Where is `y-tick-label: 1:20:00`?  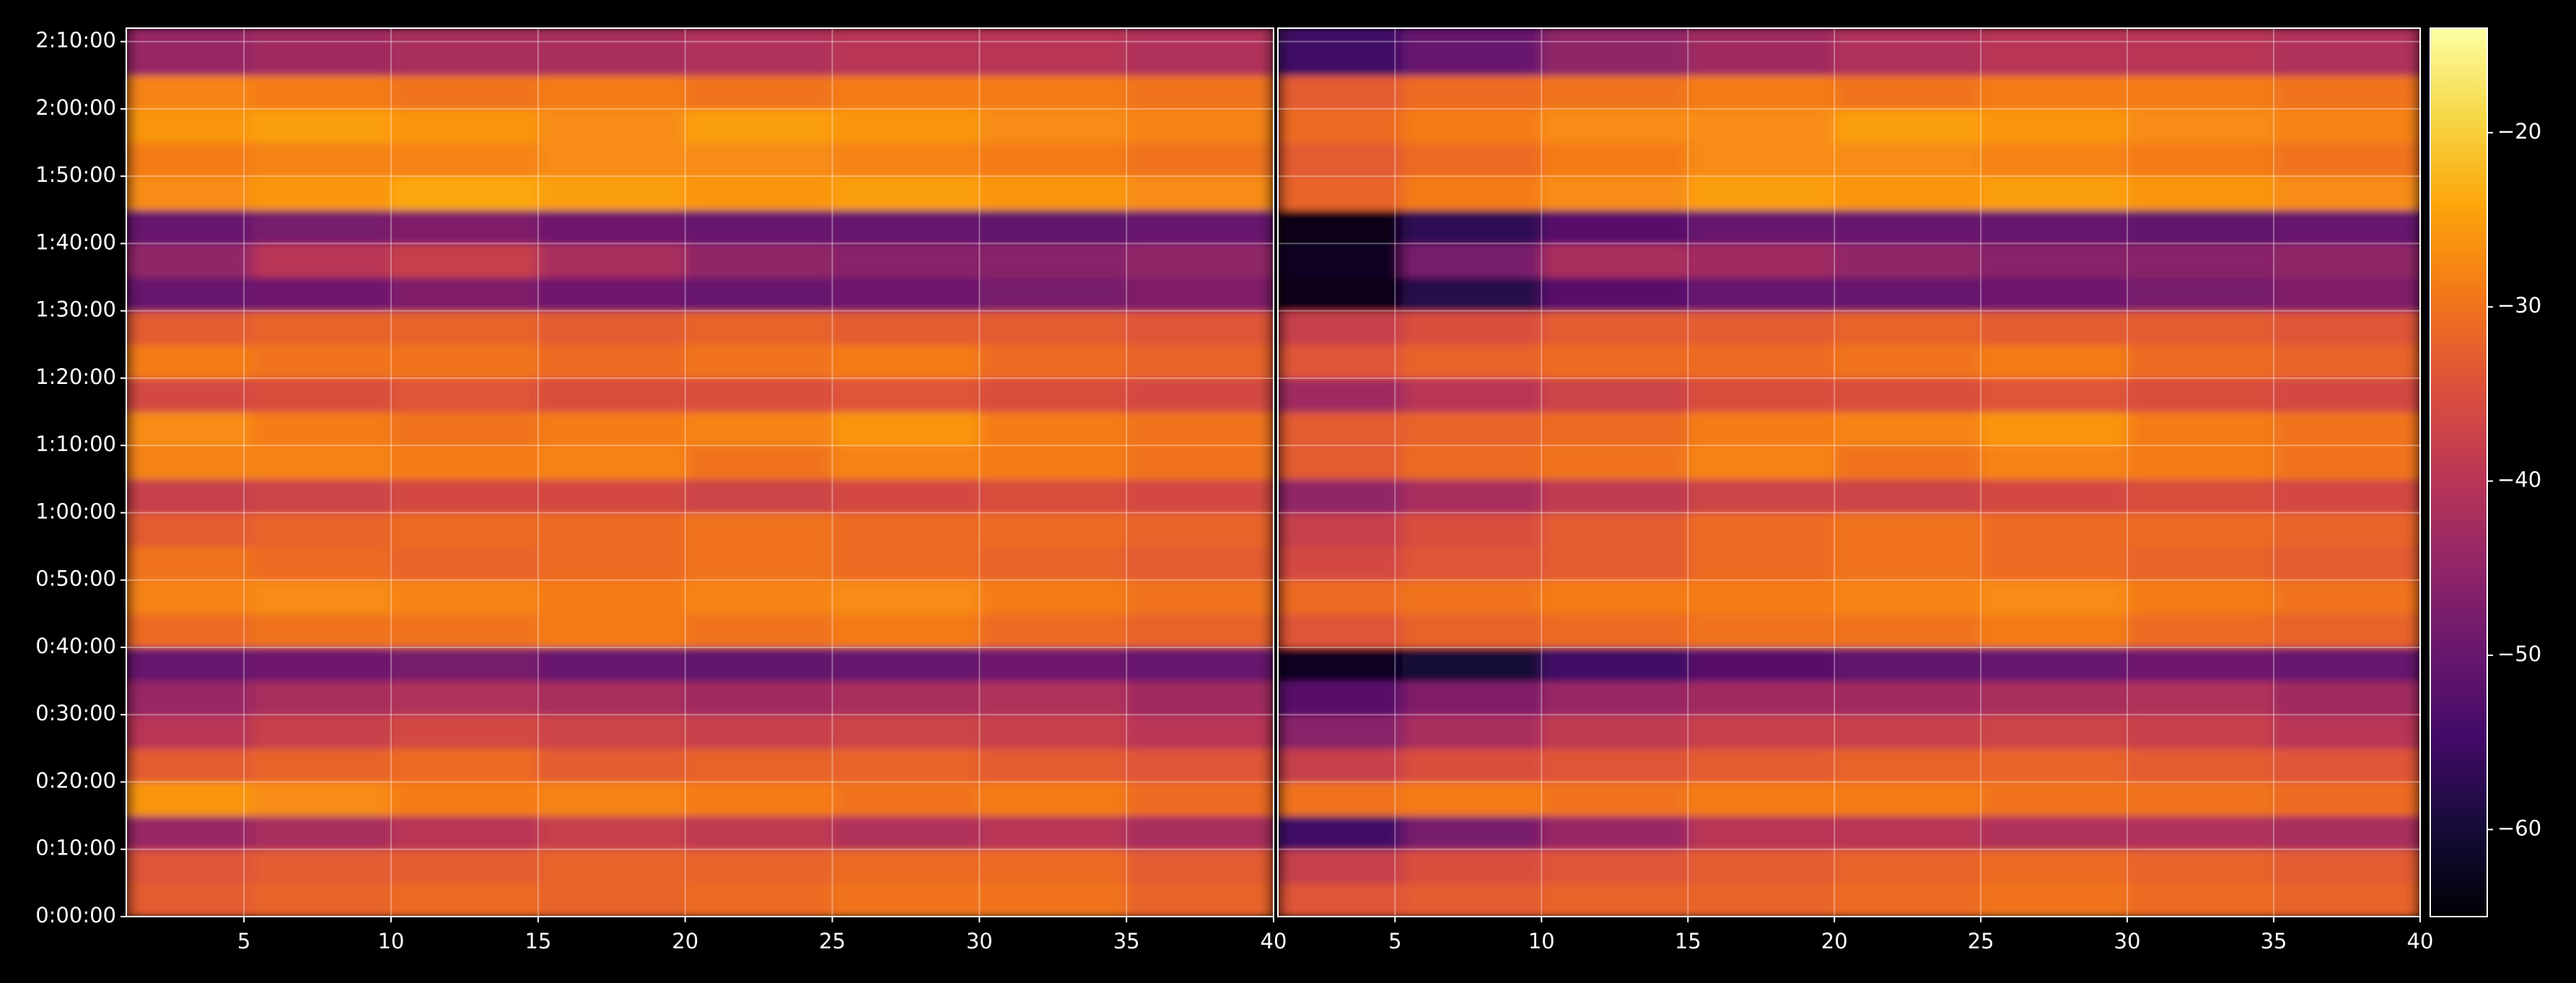 y-tick-label: 1:20:00 is located at coordinates (75, 376).